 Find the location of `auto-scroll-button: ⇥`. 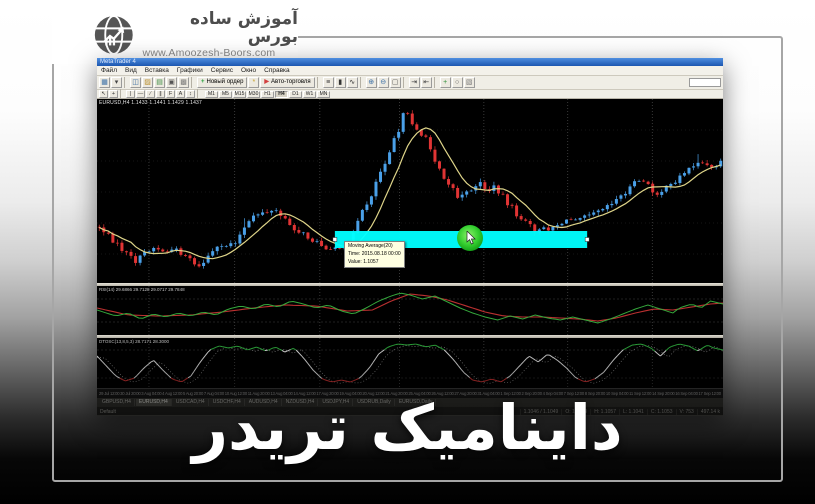

auto-scroll-button: ⇥ is located at coordinates (414, 82).